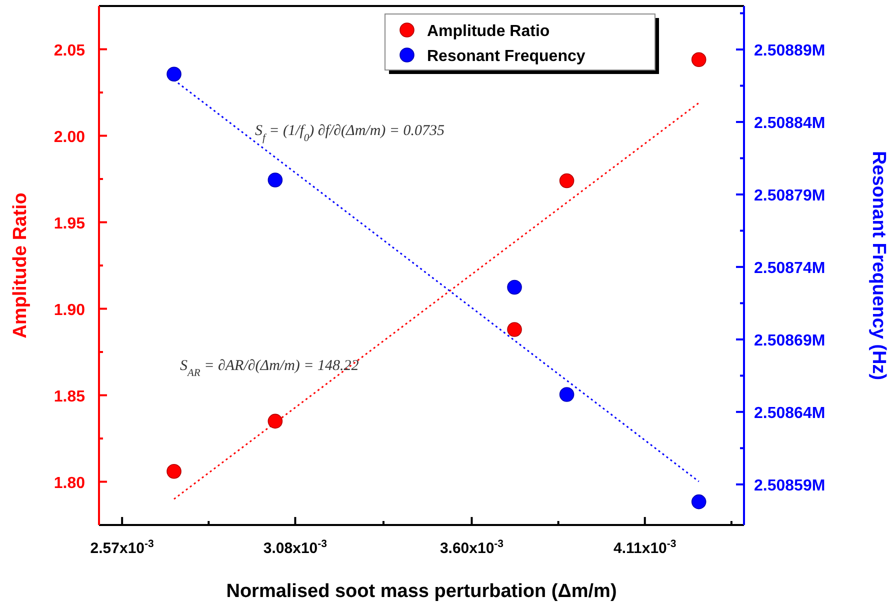  I want to click on x-tick-label: 4.11x10$^{-3}$, so click(645, 547).